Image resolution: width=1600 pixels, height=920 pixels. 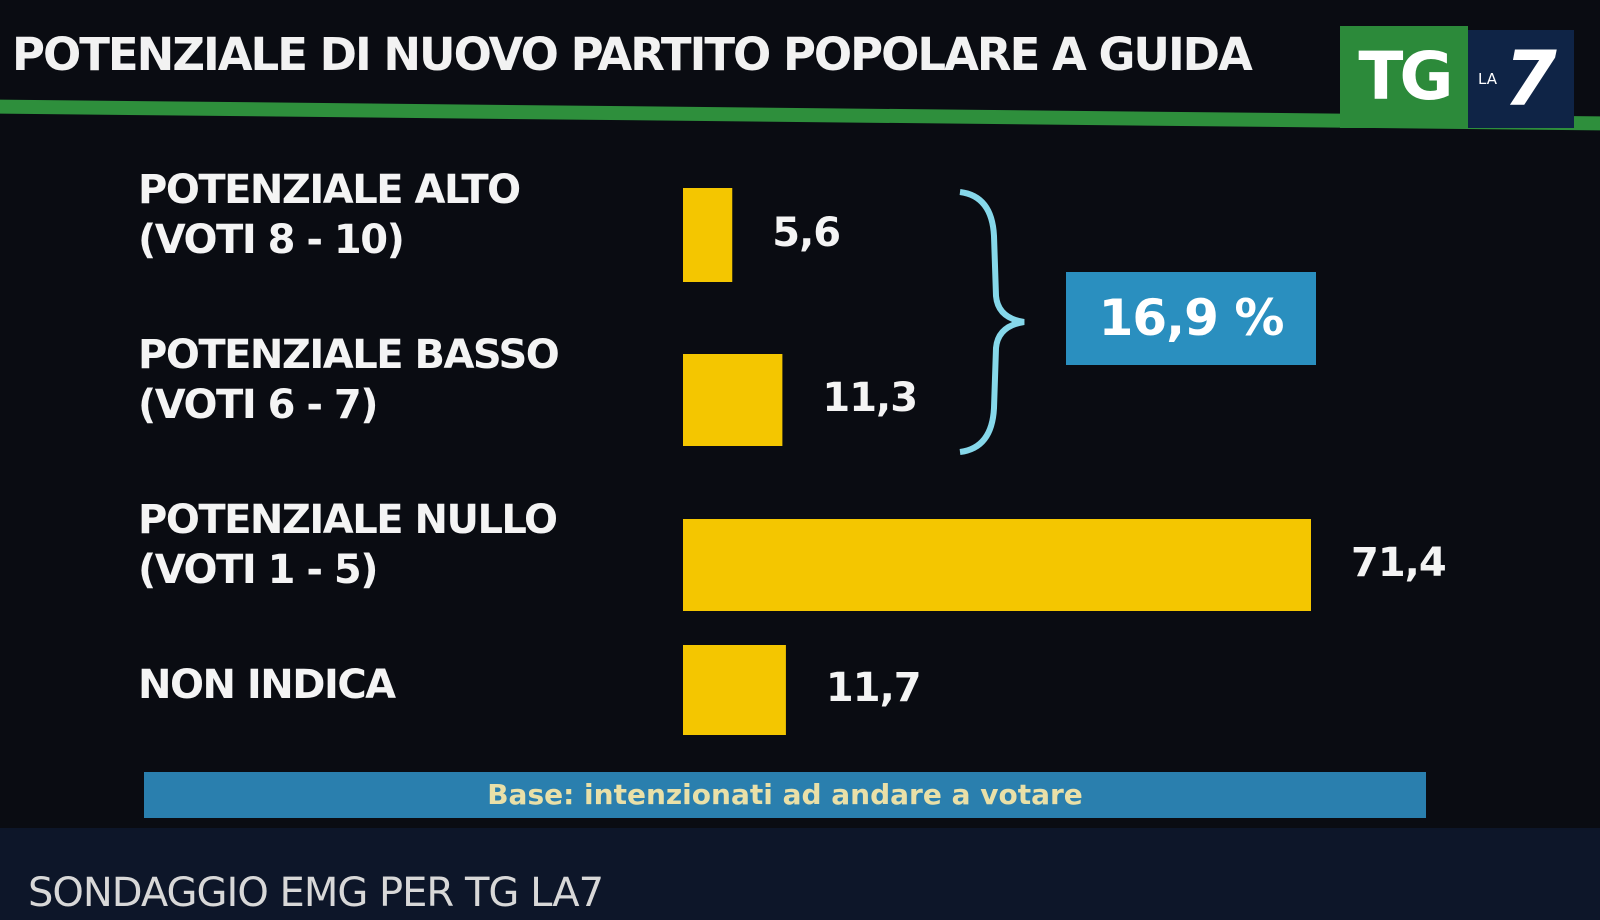 What do you see at coordinates (316, 893) in the screenshot?
I see `source: SONDAGGIO EMG PER TG LA7` at bounding box center [316, 893].